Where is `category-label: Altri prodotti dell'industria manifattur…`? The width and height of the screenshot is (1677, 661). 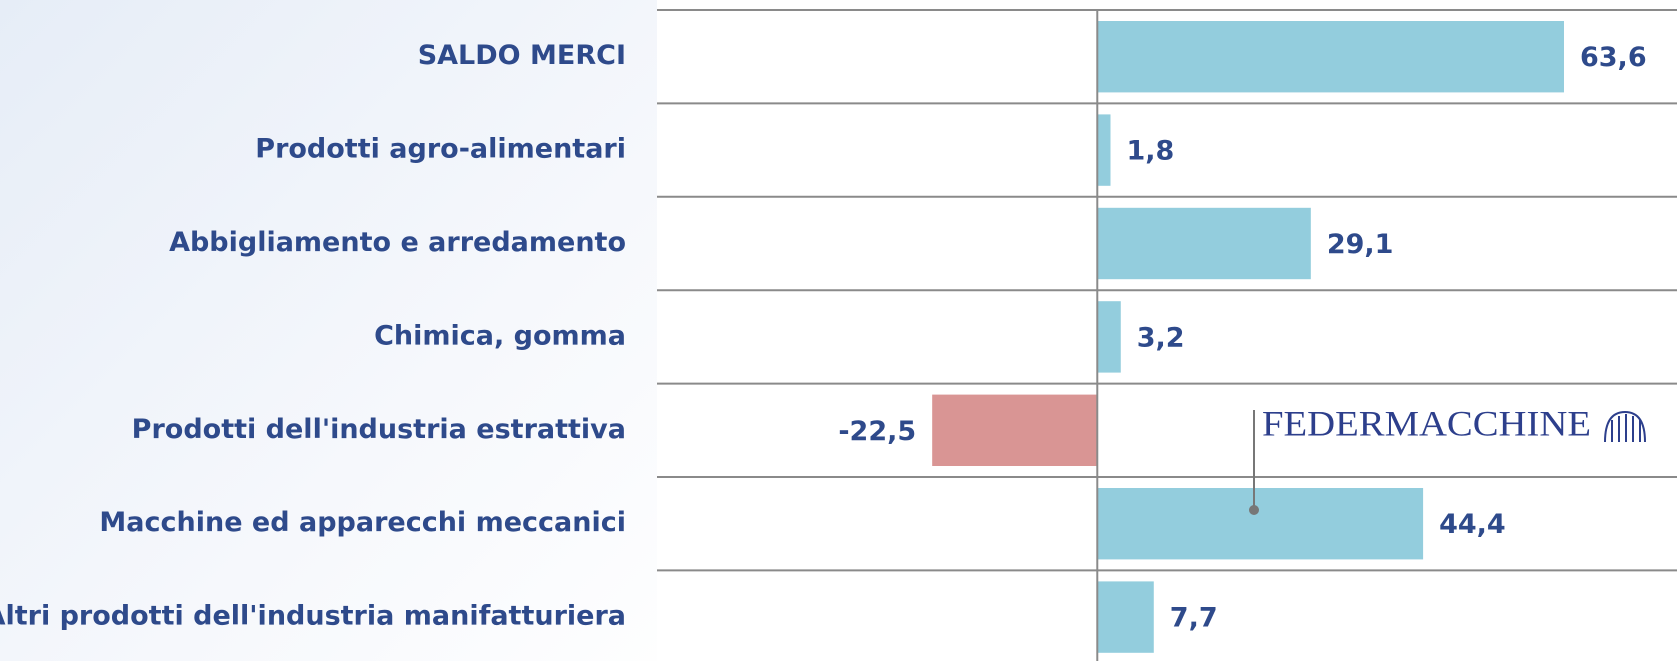
category-label: Altri prodotti dell'industria manifattur… is located at coordinates (313, 616).